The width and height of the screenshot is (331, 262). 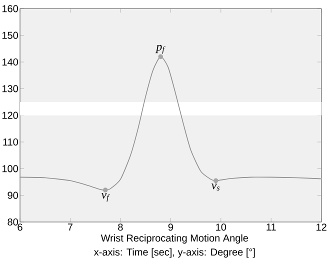 What do you see at coordinates (271, 227) in the screenshot?
I see `x-tick-label: 11` at bounding box center [271, 227].